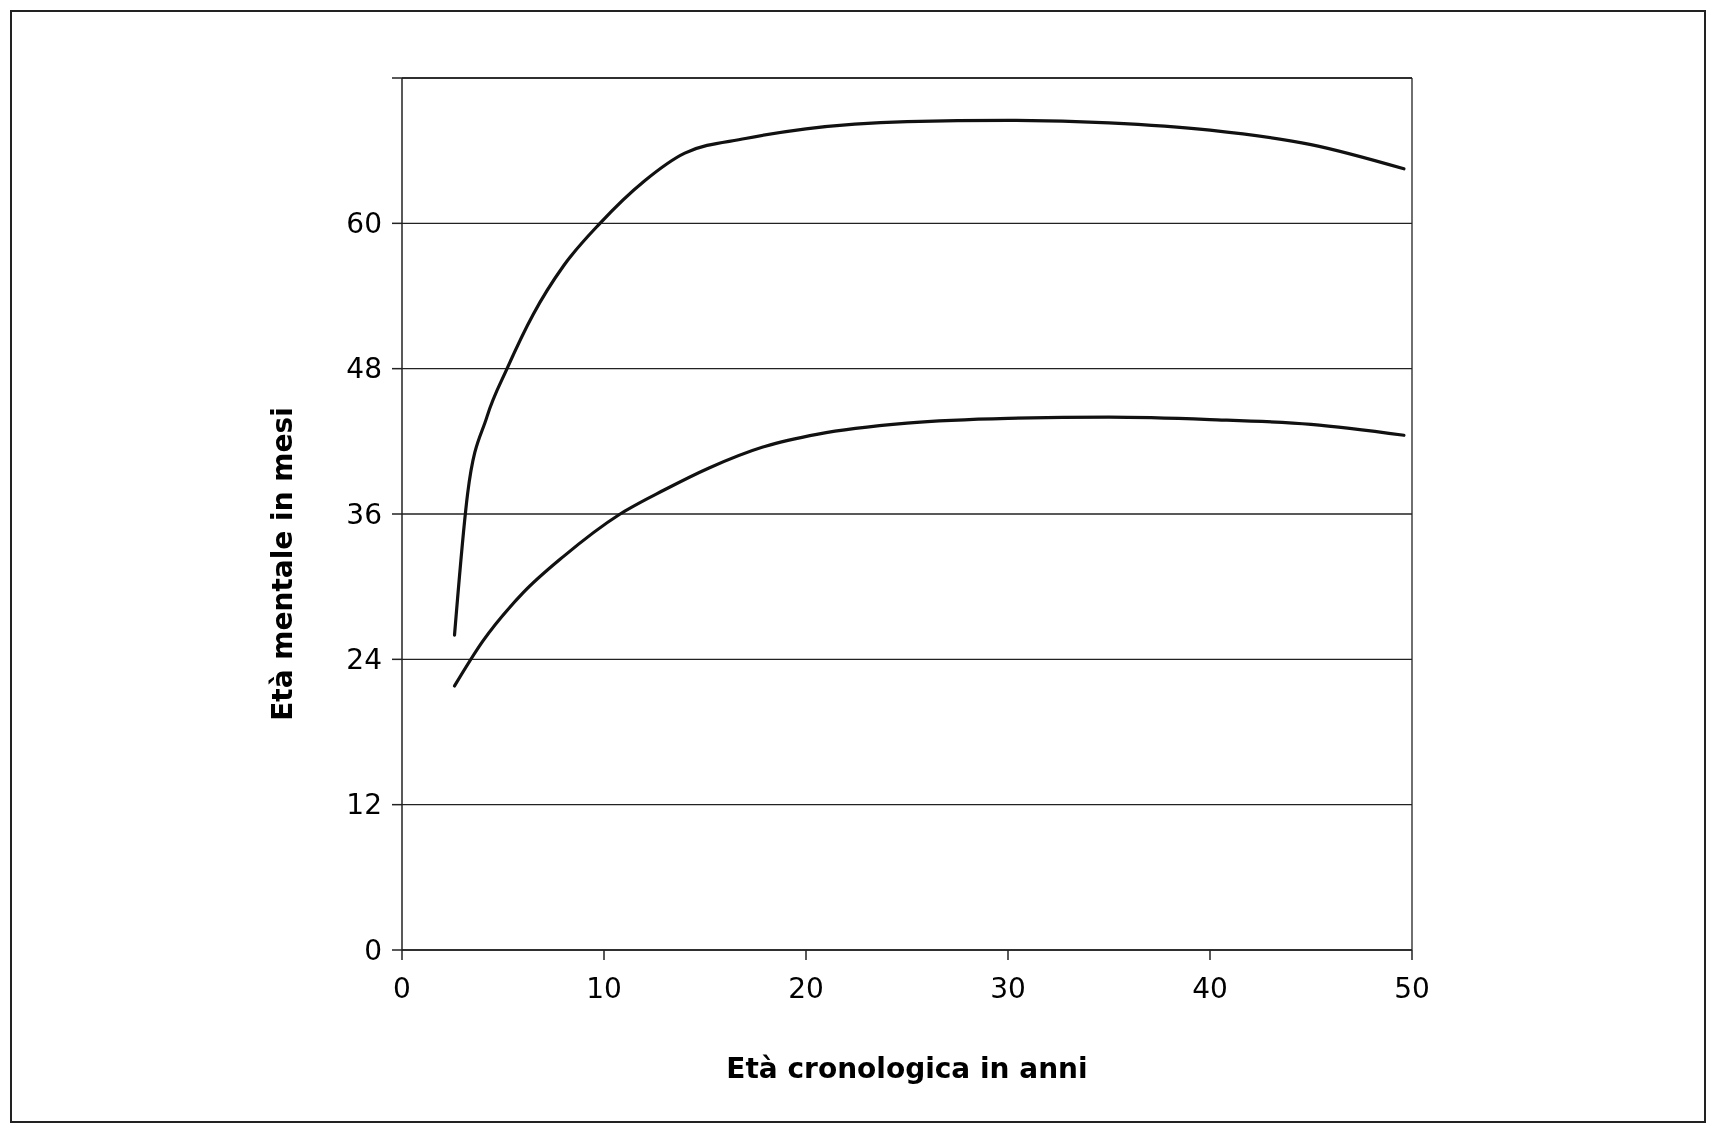 This screenshot has width=1717, height=1134. Describe the element at coordinates (364, 224) in the screenshot. I see `y-tick-label: 60` at that location.